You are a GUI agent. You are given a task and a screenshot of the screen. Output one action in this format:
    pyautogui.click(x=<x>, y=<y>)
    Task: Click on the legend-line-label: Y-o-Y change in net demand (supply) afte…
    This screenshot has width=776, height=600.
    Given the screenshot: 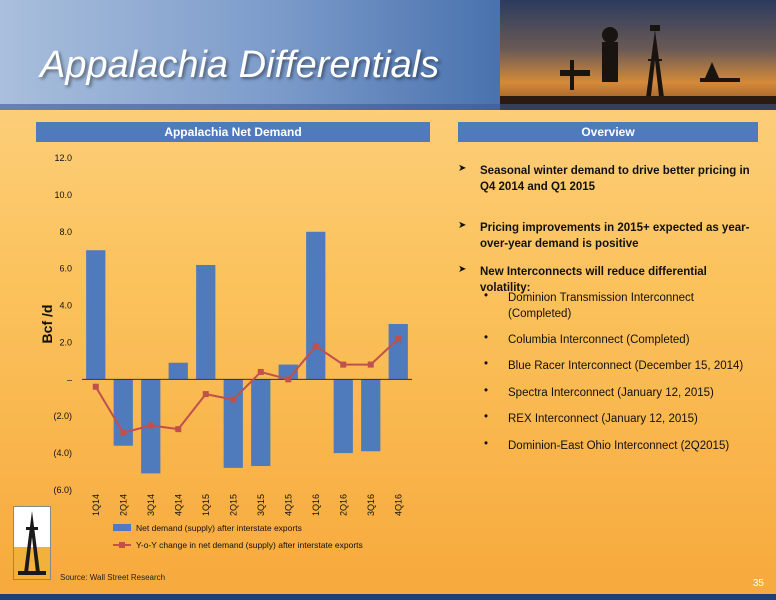 What is the action you would take?
    pyautogui.click(x=249, y=545)
    